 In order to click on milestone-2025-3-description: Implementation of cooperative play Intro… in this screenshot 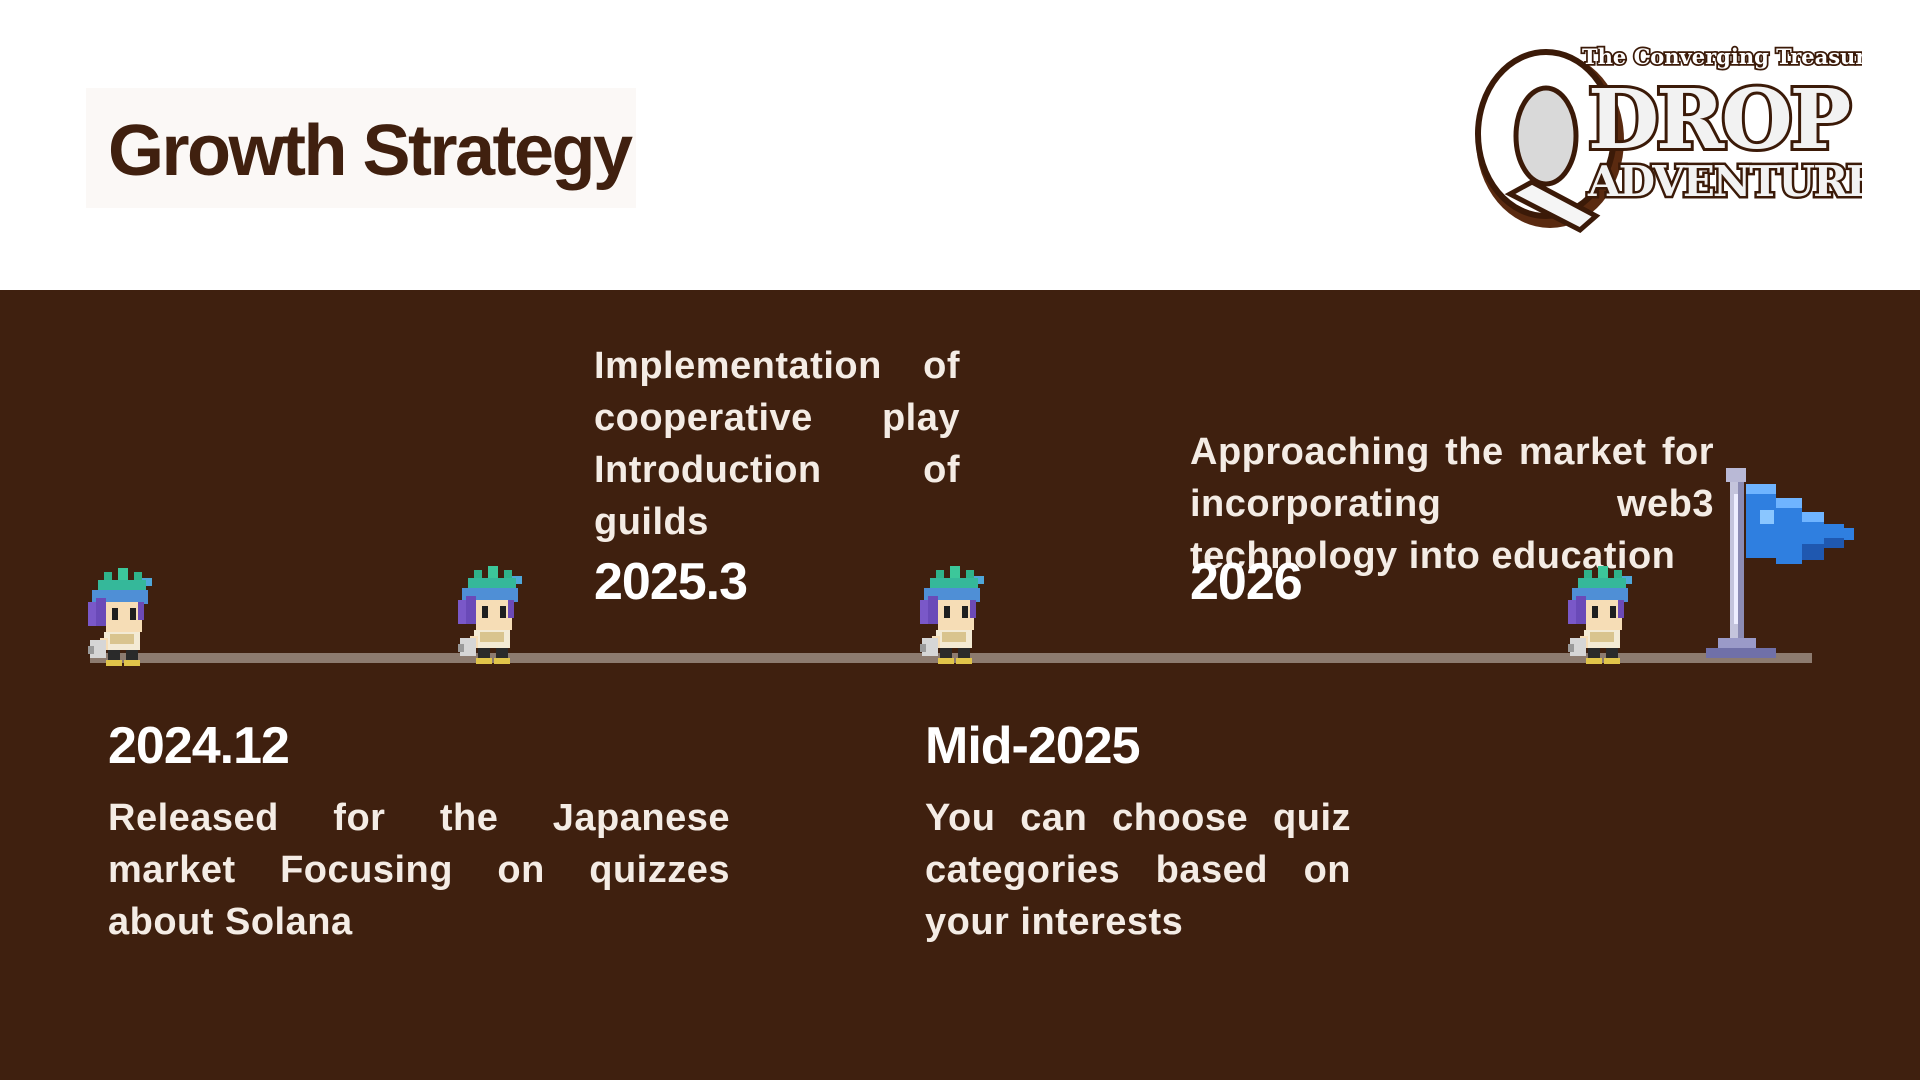, I will do `click(777, 444)`.